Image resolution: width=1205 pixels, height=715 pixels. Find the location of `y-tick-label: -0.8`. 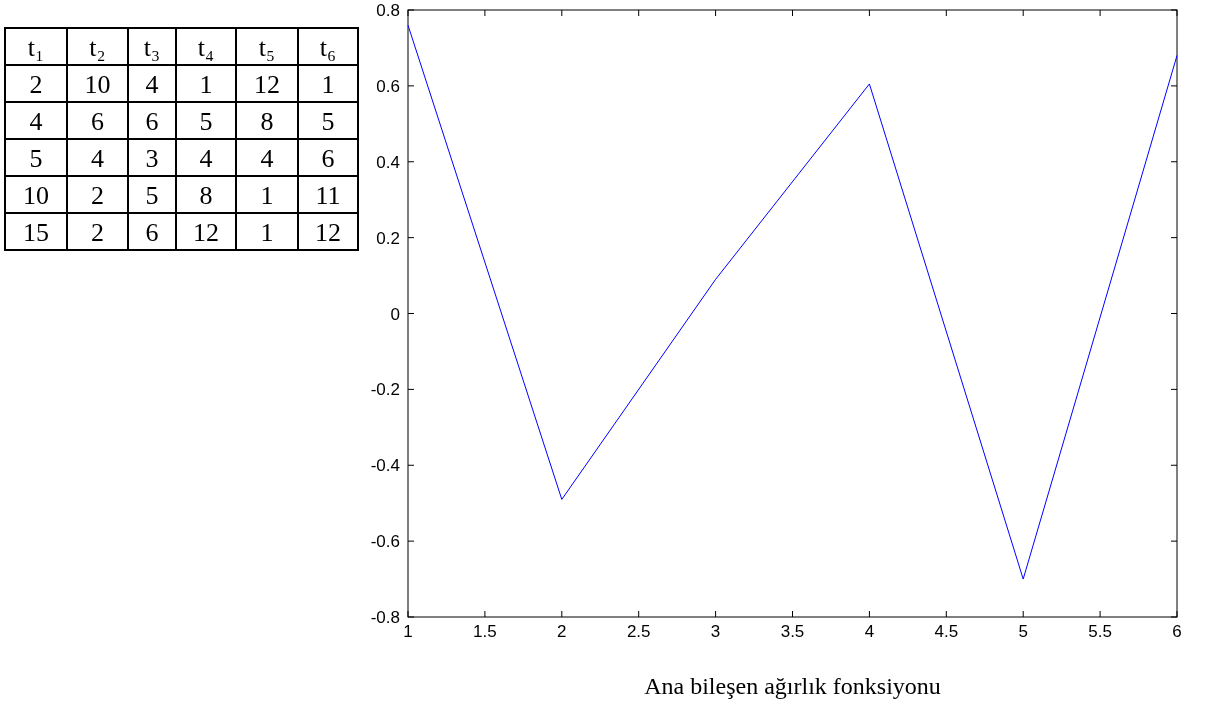

y-tick-label: -0.8 is located at coordinates (385, 617).